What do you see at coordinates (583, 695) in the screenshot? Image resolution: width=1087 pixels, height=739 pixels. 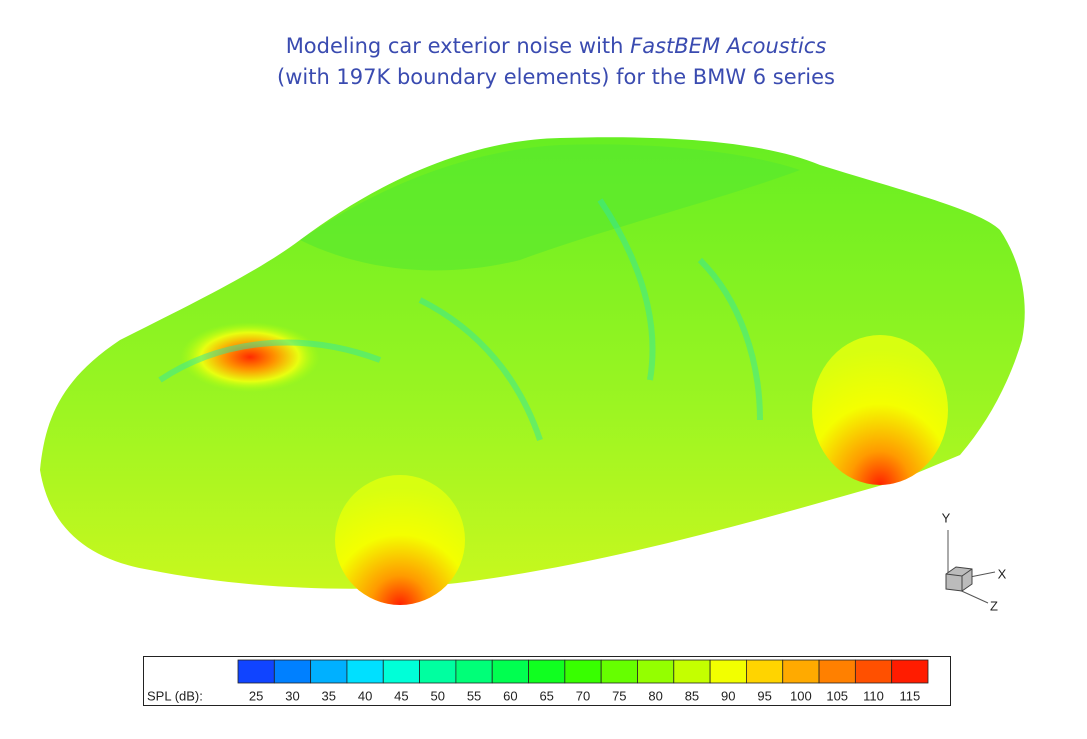 I see `colorbar-tick-label: 70` at bounding box center [583, 695].